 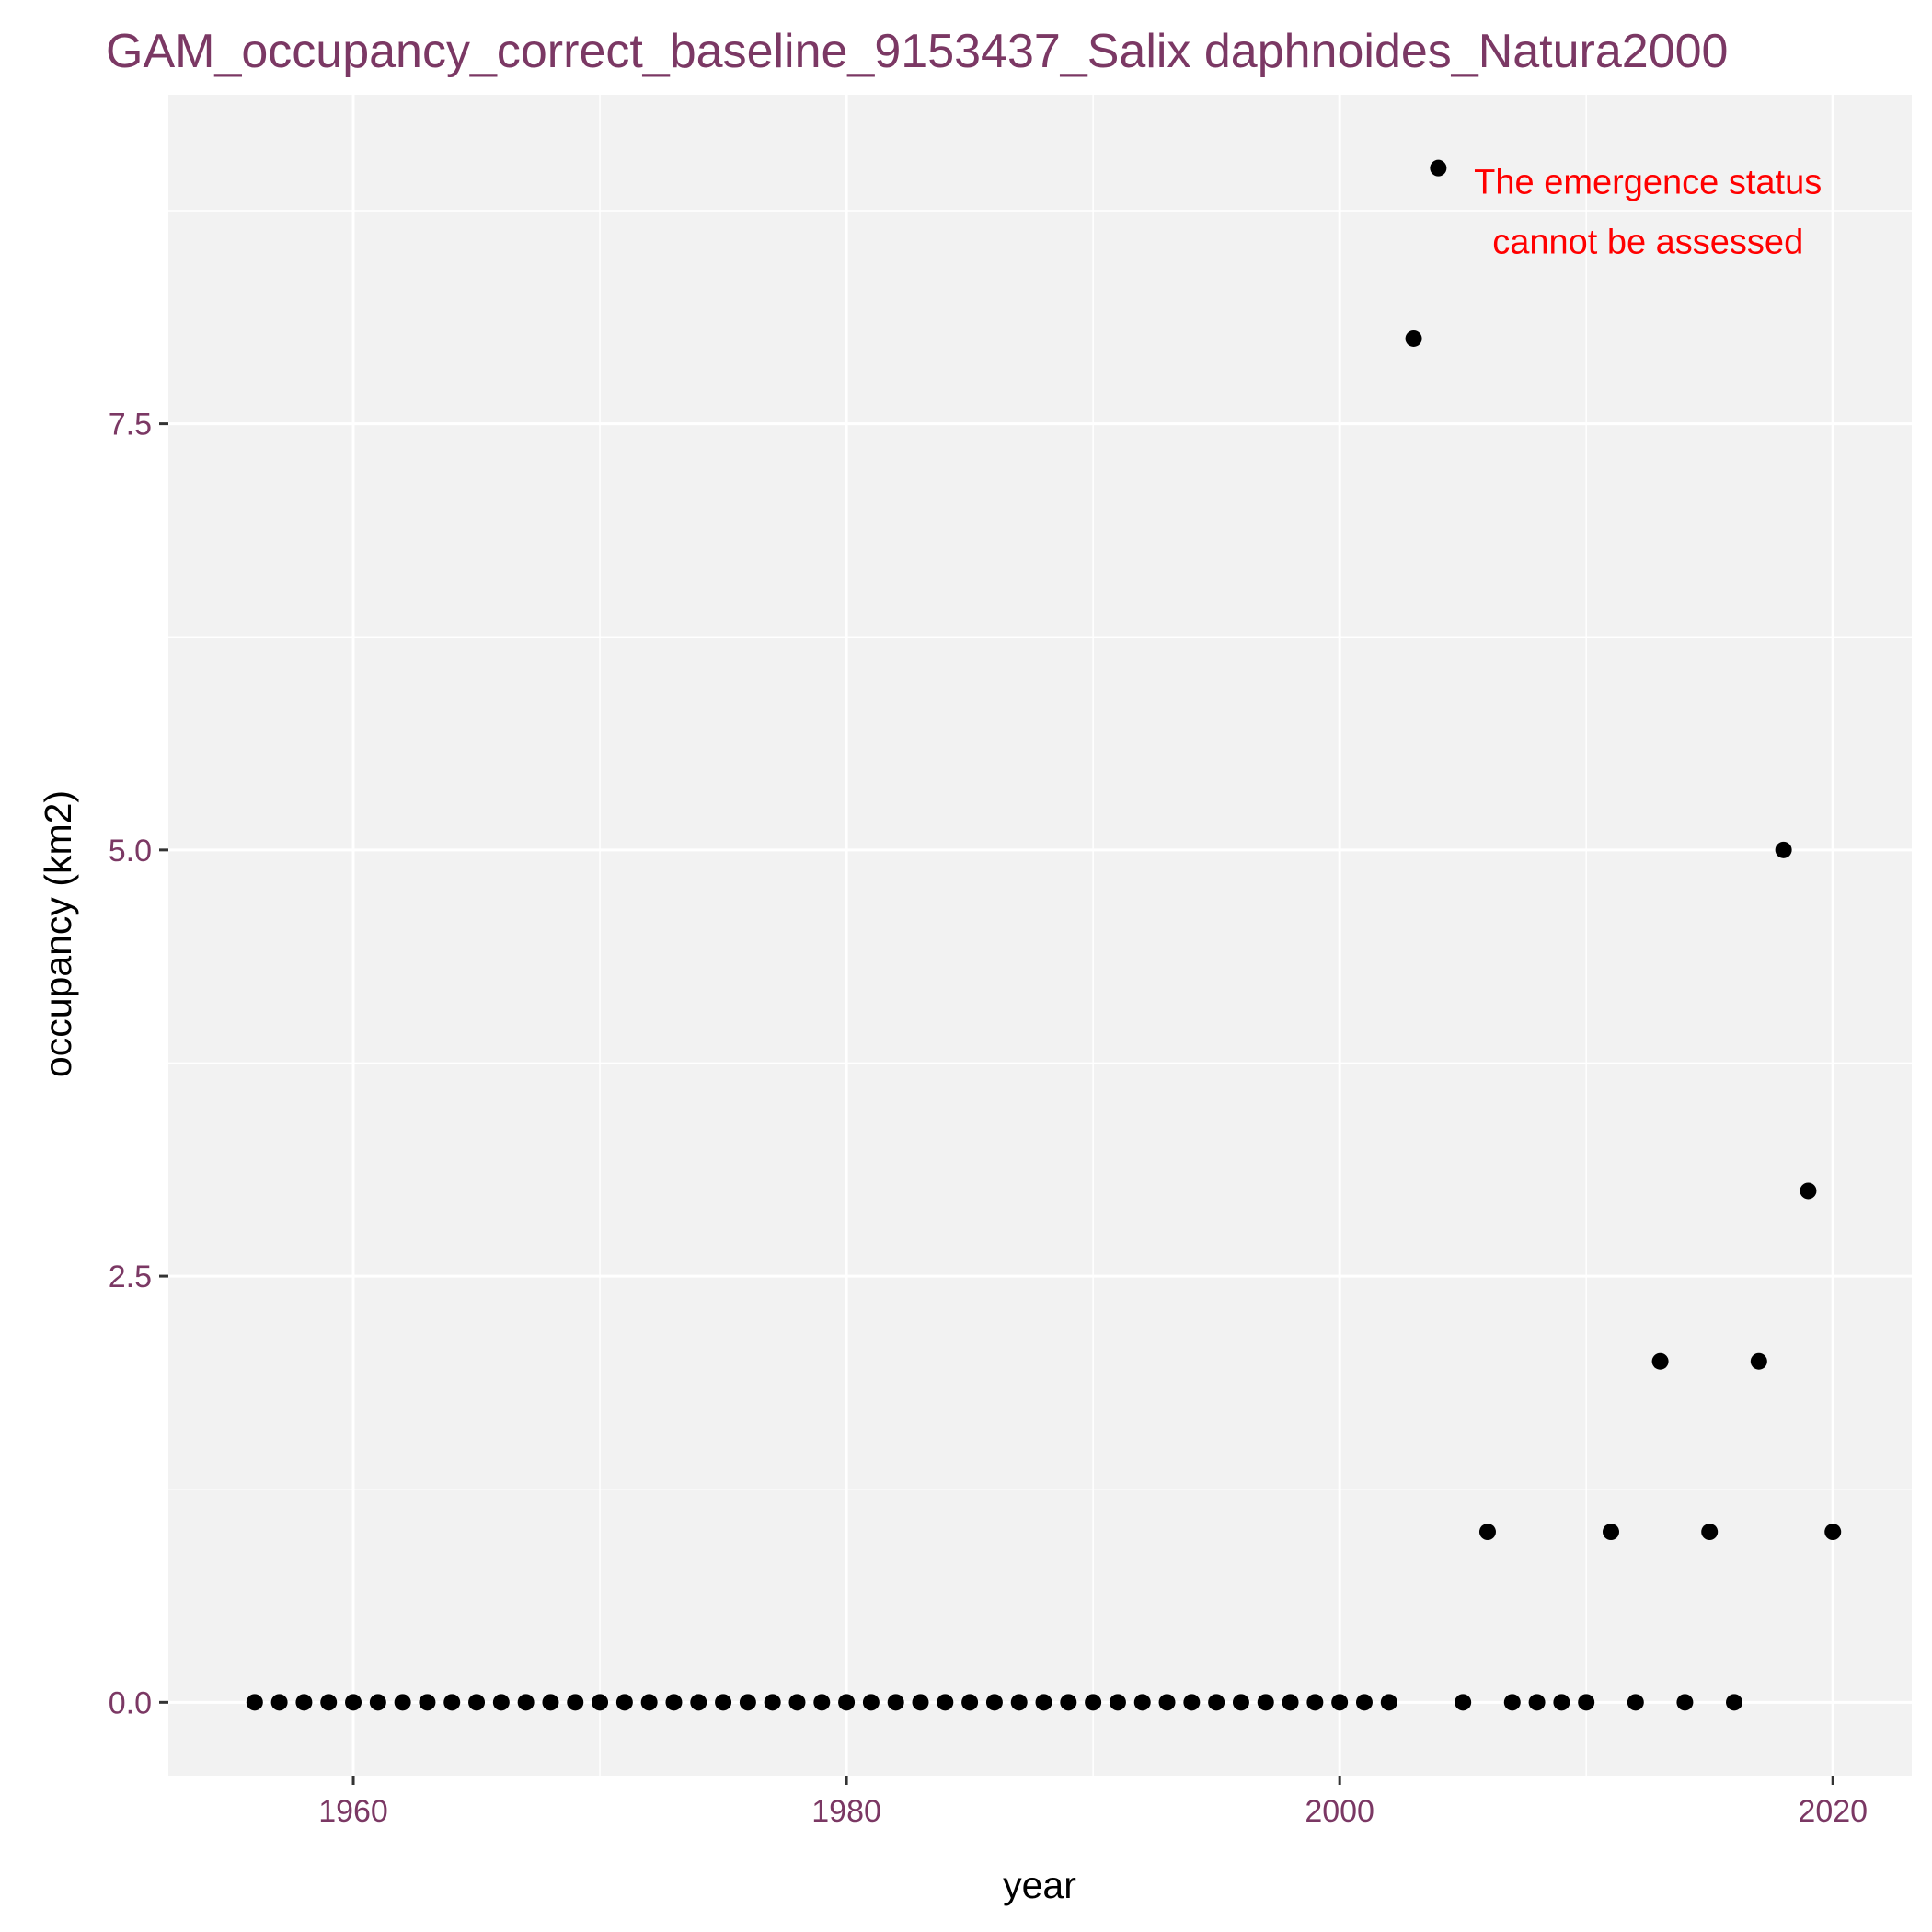 I want to click on x-tick-label: 2020, so click(x=1833, y=1811).